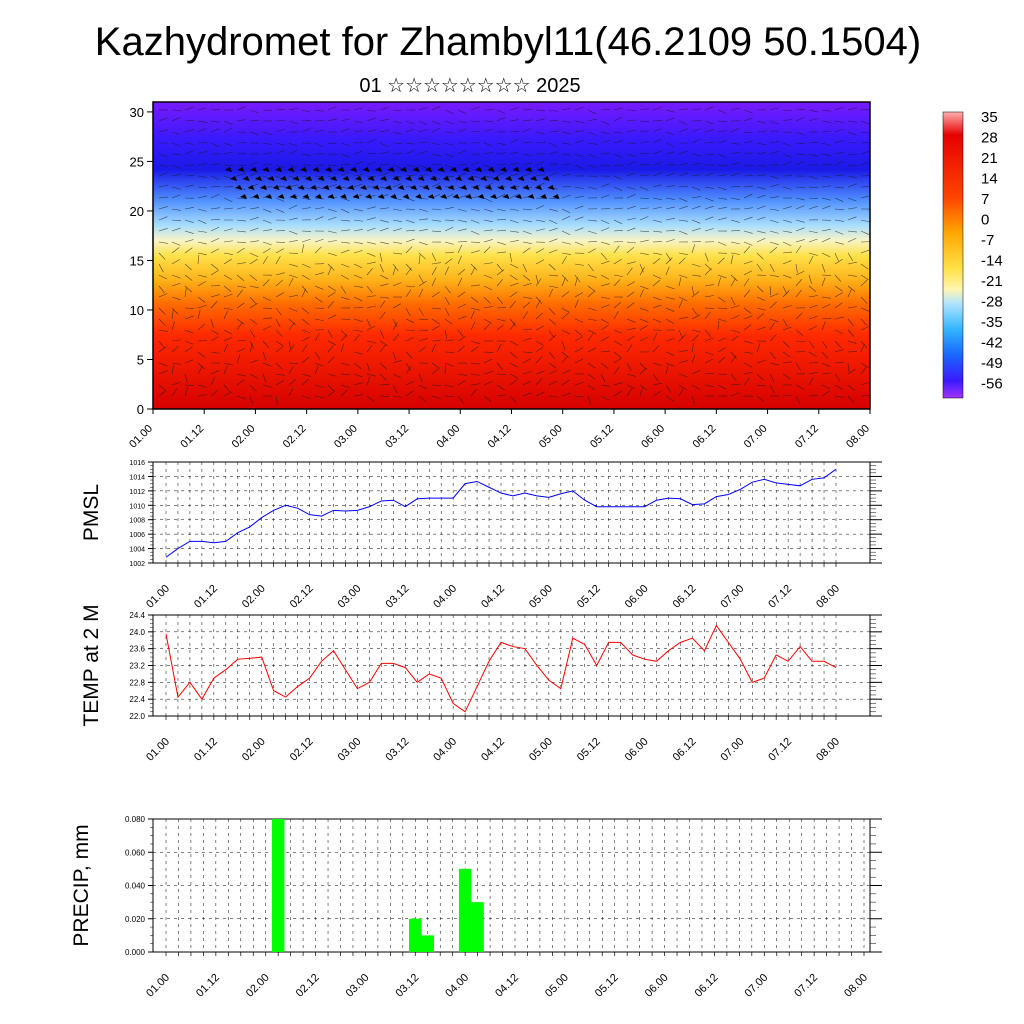  I want to click on xtick-label: 04.00, so click(457, 986).